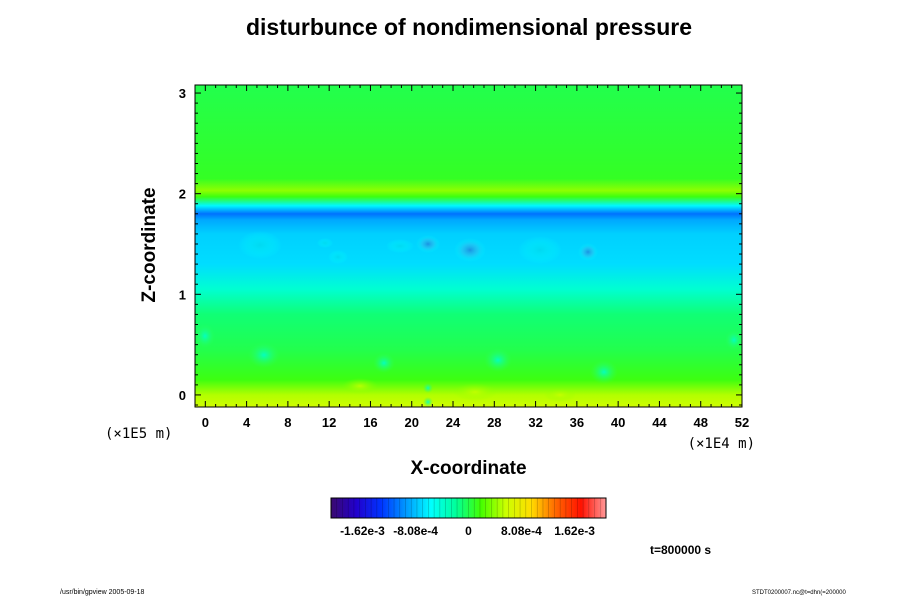  I want to click on chart-title: disturbunce of nondimensional pressure, so click(468, 27).